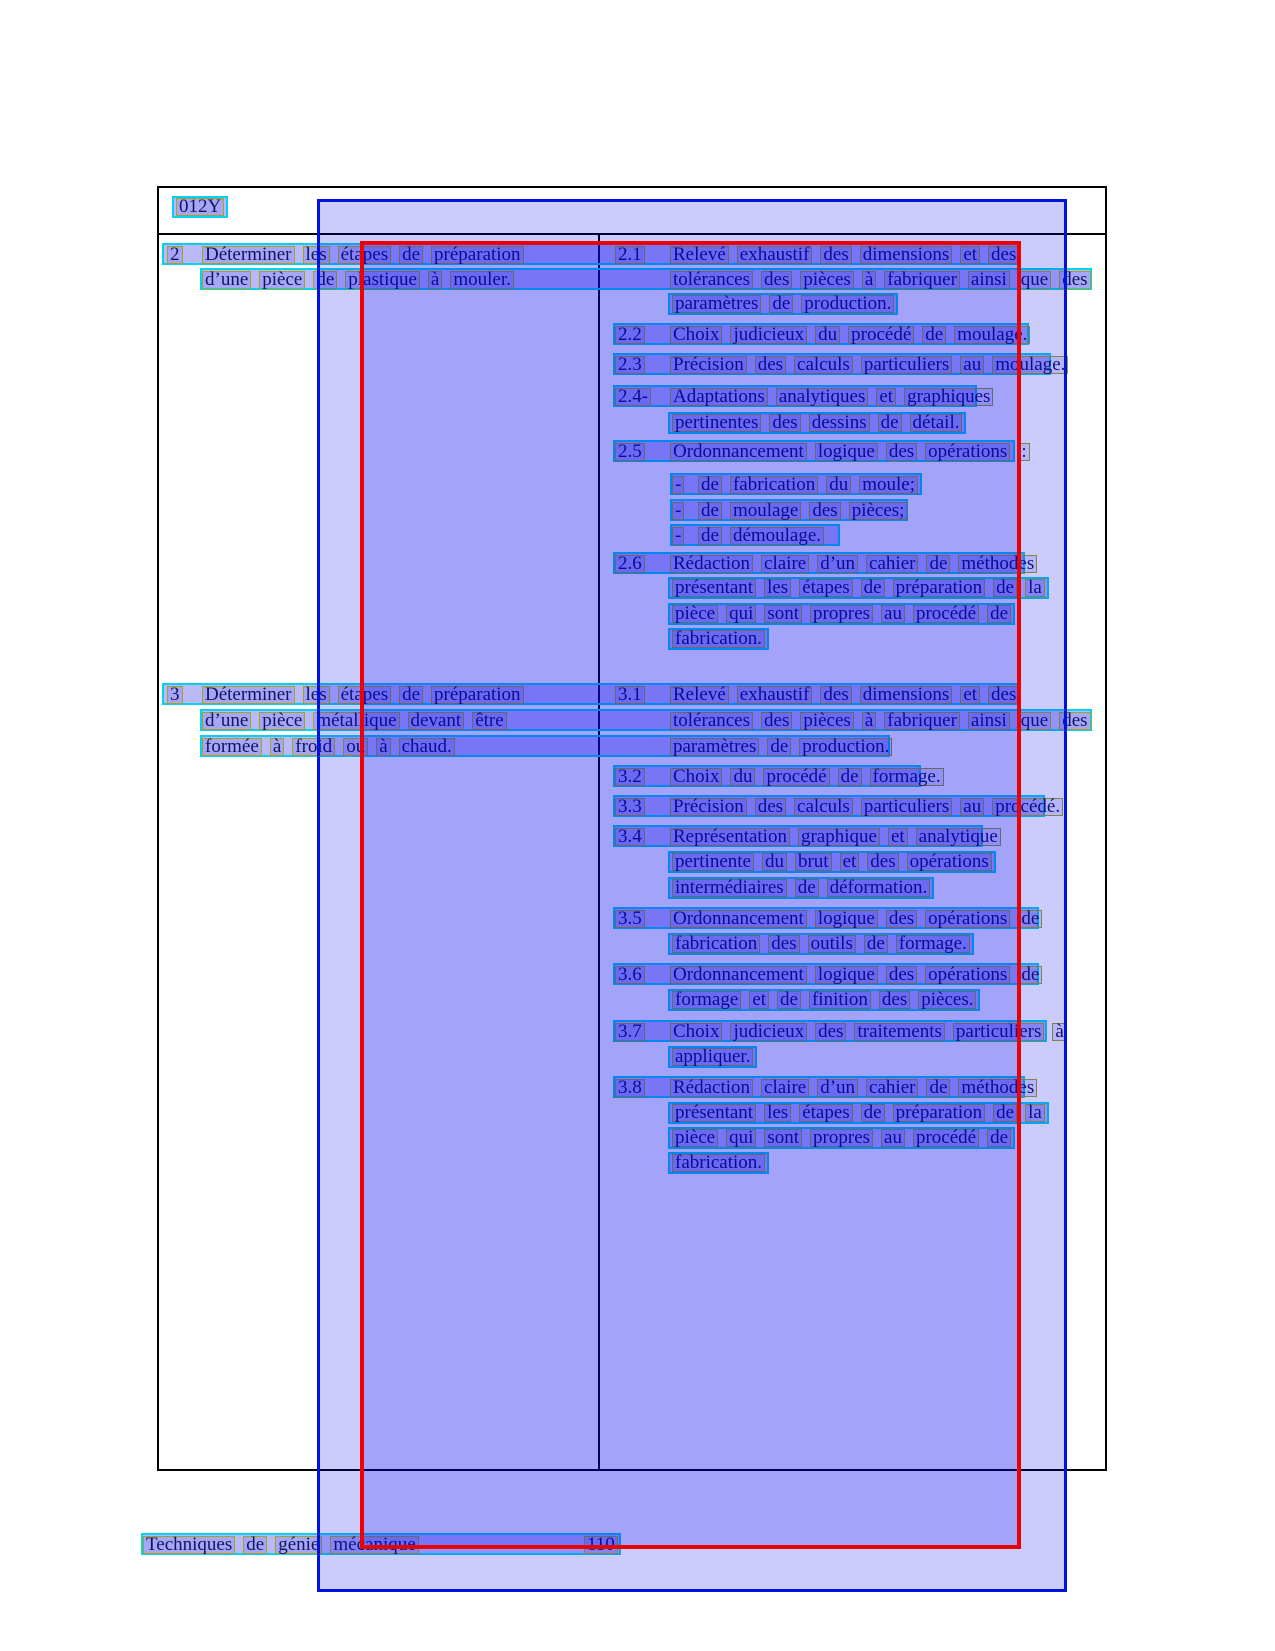 This screenshot has width=1275, height=1651. What do you see at coordinates (886, 396) in the screenshot?
I see `ocr-word-box: et` at bounding box center [886, 396].